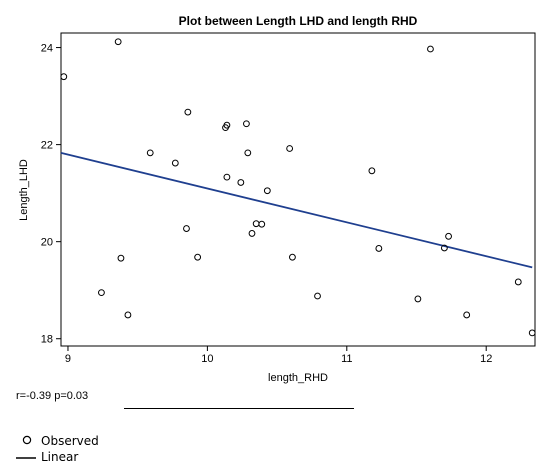 The image size is (539, 475). I want to click on correlation-stats: r=-0.39 p=0.03, so click(52, 396).